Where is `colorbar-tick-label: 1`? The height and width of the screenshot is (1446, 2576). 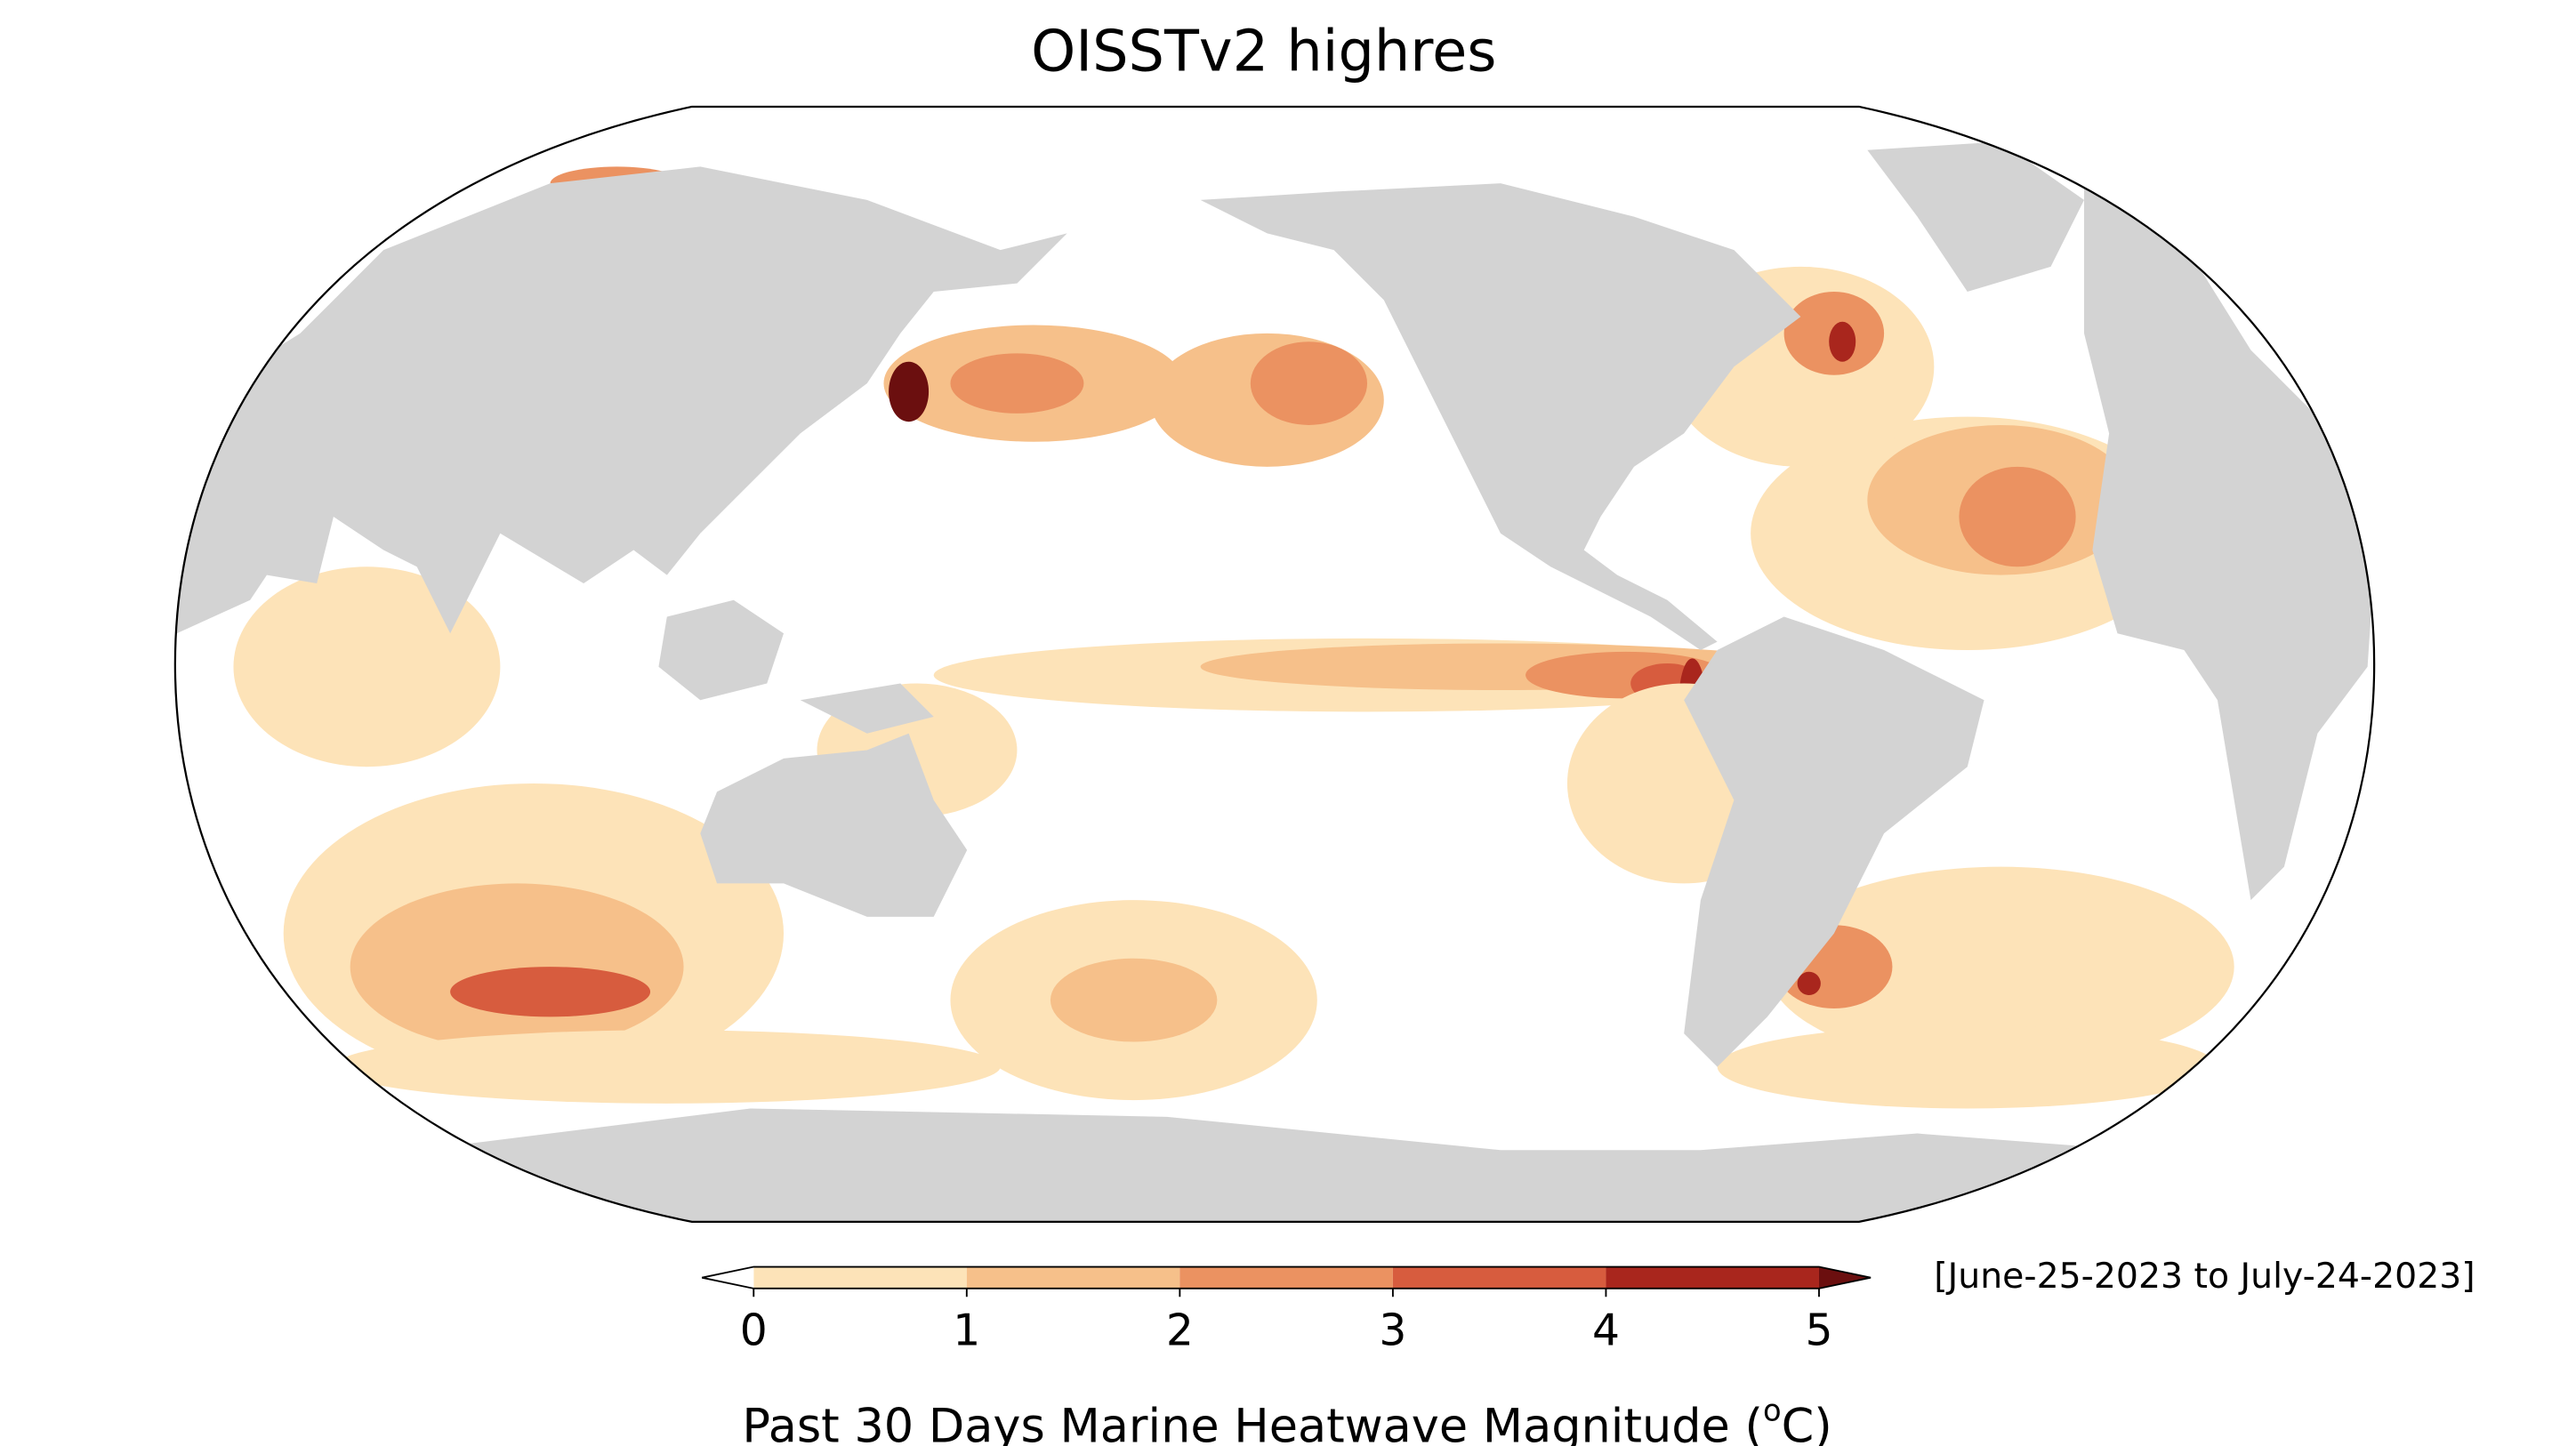
colorbar-tick-label: 1 is located at coordinates (966, 1330).